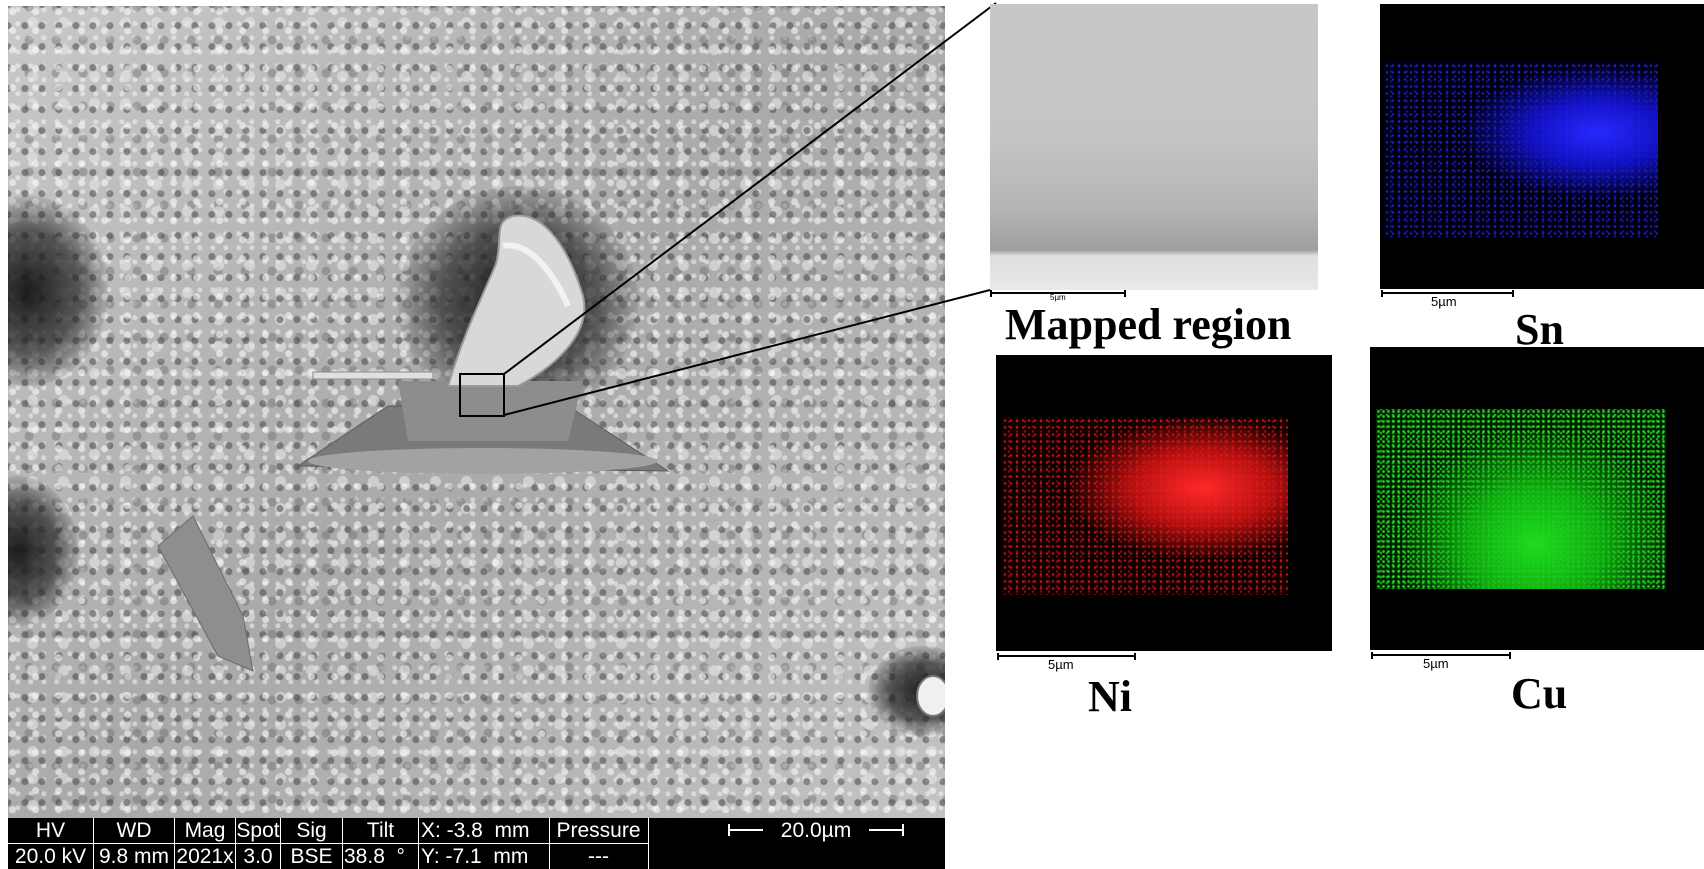 The height and width of the screenshot is (869, 1704). Describe the element at coordinates (1521, 499) in the screenshot. I see `cu-map-region` at that location.